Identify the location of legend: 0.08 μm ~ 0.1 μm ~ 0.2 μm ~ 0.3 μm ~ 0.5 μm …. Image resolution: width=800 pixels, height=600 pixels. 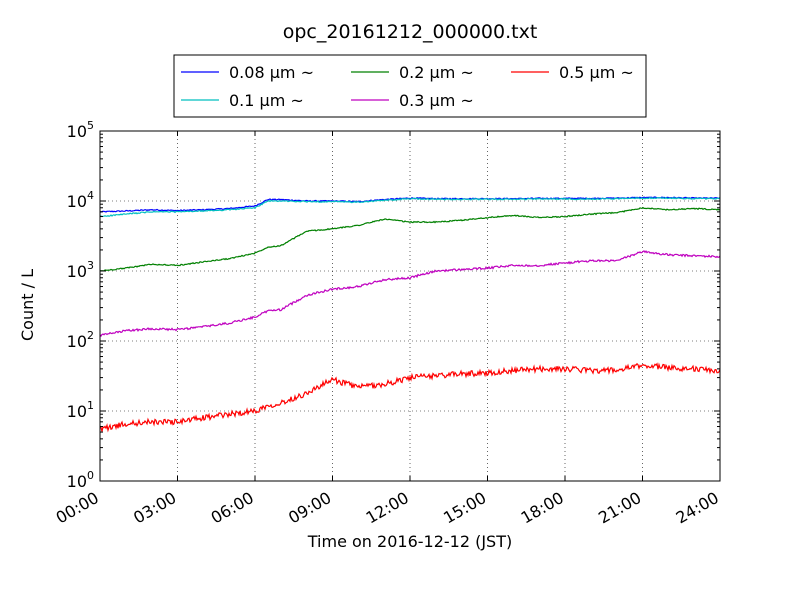
(410, 86).